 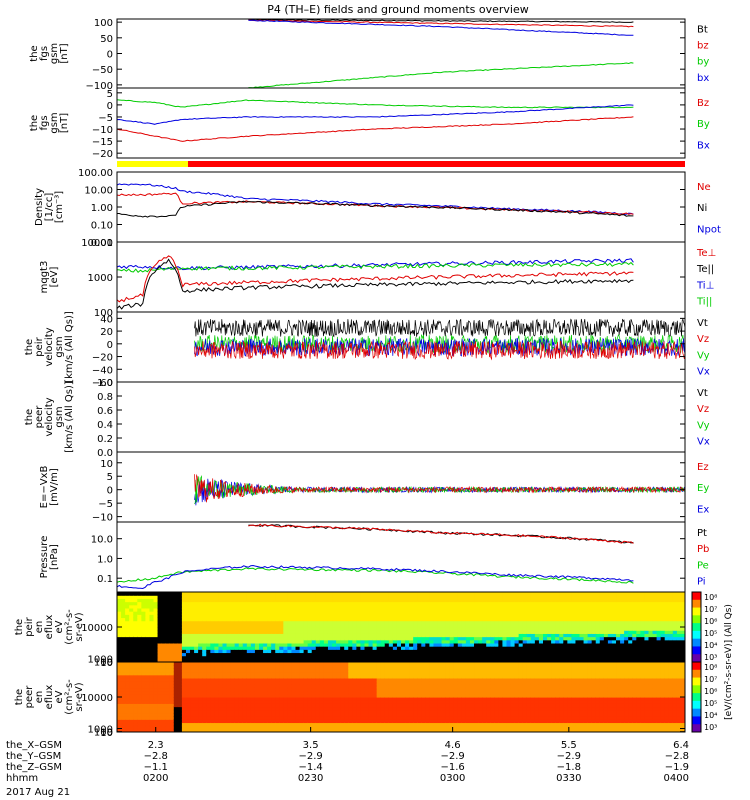 What do you see at coordinates (703, 549) in the screenshot?
I see `legend-pressure-1: Pb` at bounding box center [703, 549].